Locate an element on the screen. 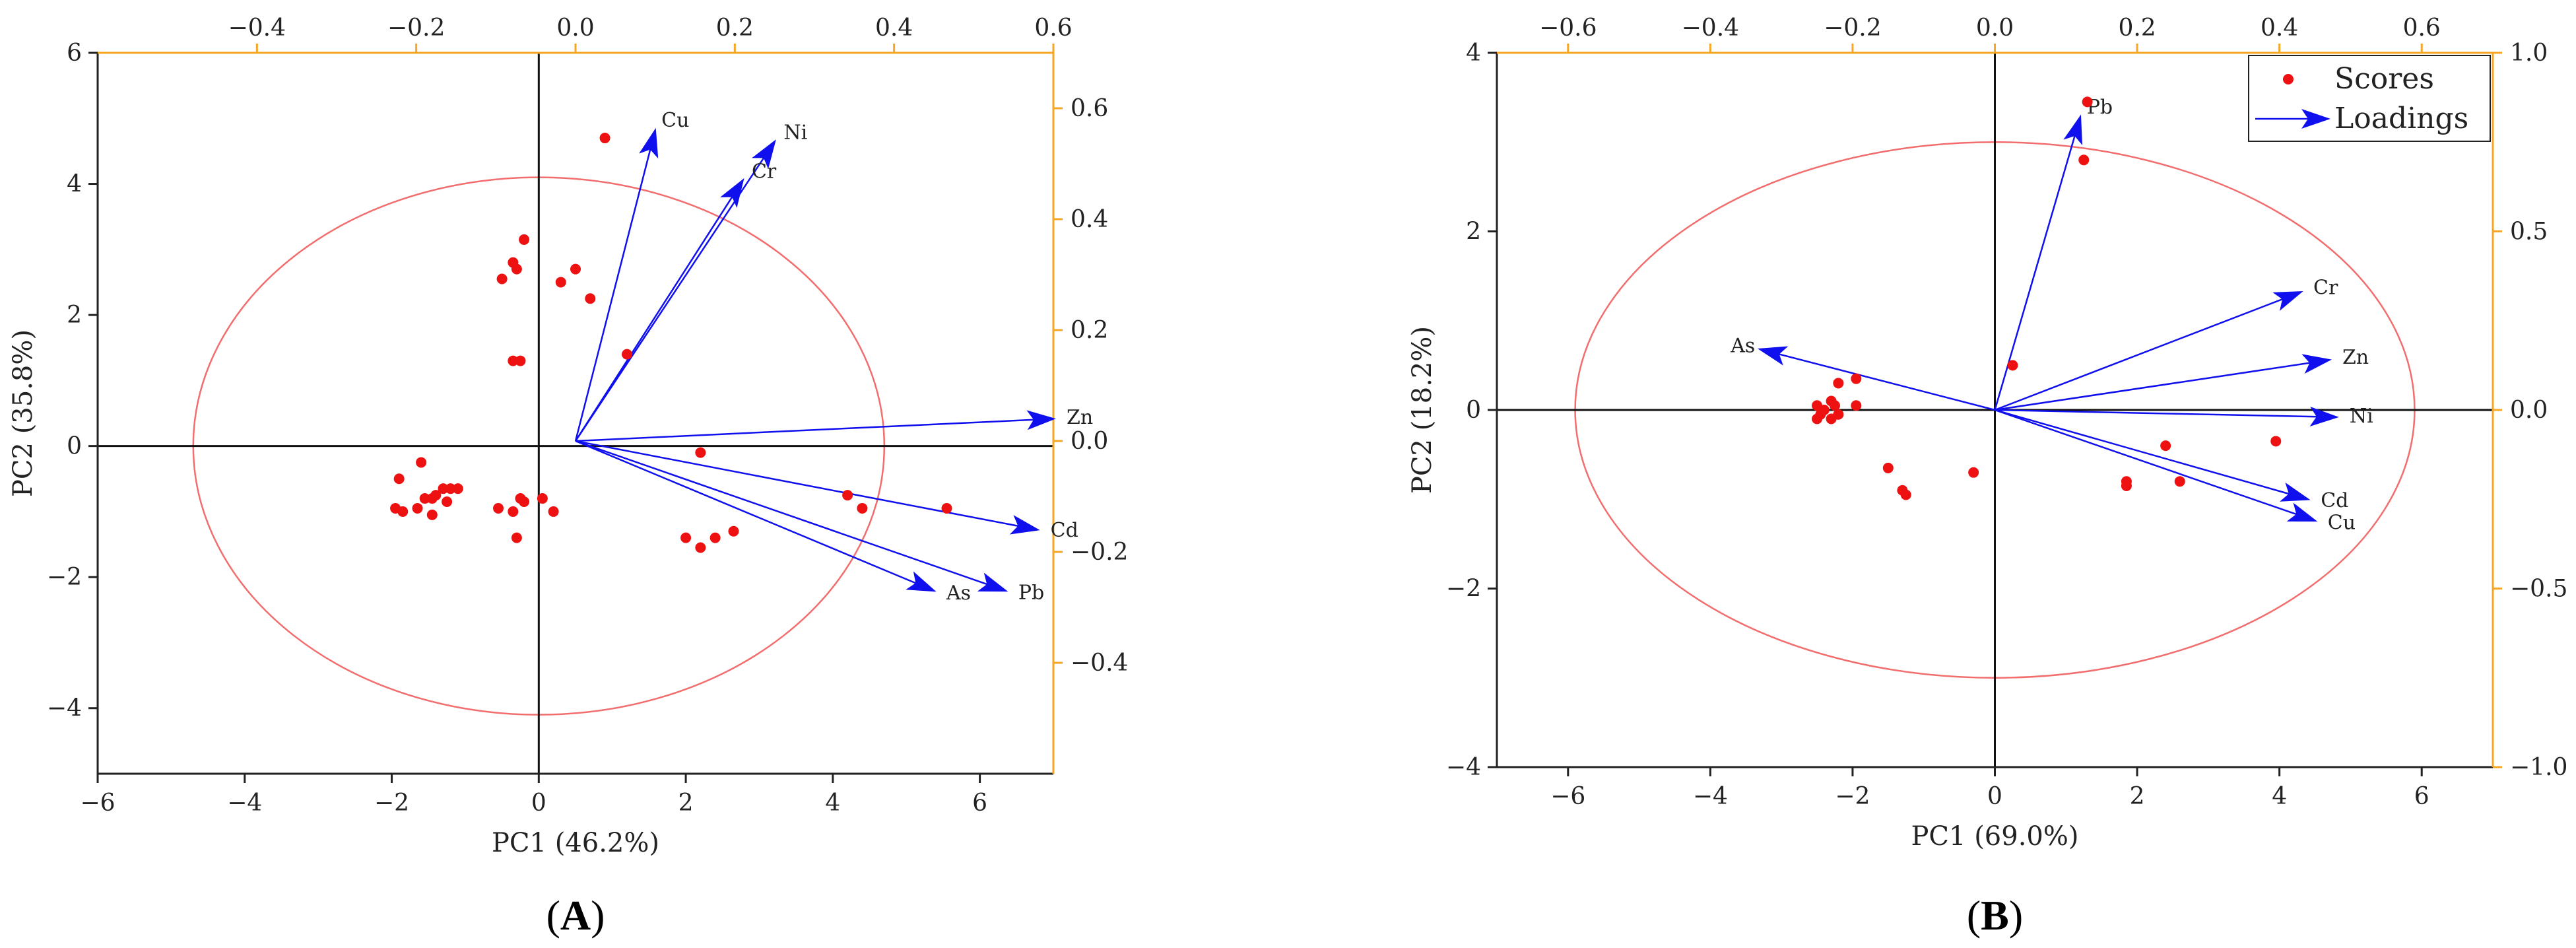  top-tick-label: −0.6 is located at coordinates (1568, 28).